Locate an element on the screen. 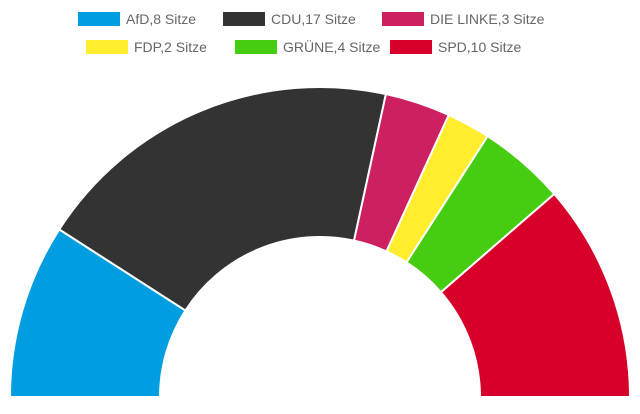  legend-label-spd: SPD,10 Sitze is located at coordinates (479, 47).